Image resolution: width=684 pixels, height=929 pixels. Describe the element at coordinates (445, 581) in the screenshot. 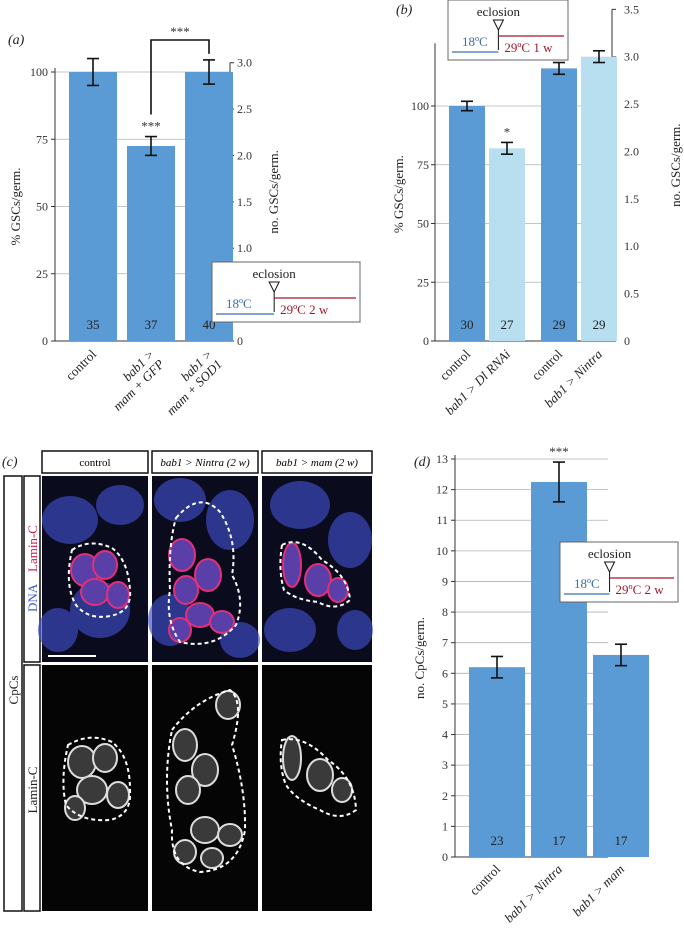

I see `y-tick-label: 9` at that location.